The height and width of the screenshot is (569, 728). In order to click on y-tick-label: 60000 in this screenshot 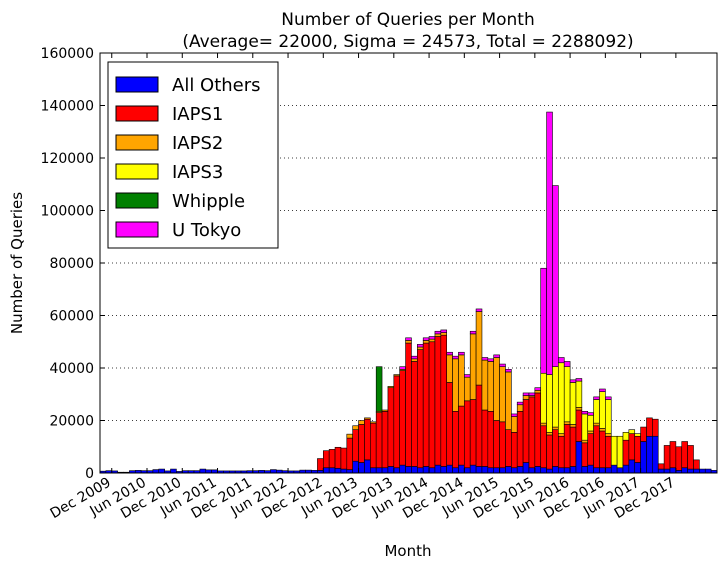, I will do `click(71, 317)`.